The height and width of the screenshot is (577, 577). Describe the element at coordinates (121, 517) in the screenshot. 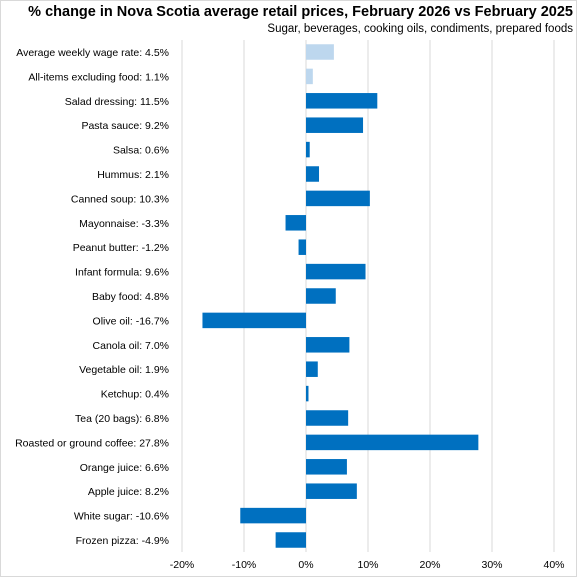

I see `category-label: White sugar: -10.6%` at that location.